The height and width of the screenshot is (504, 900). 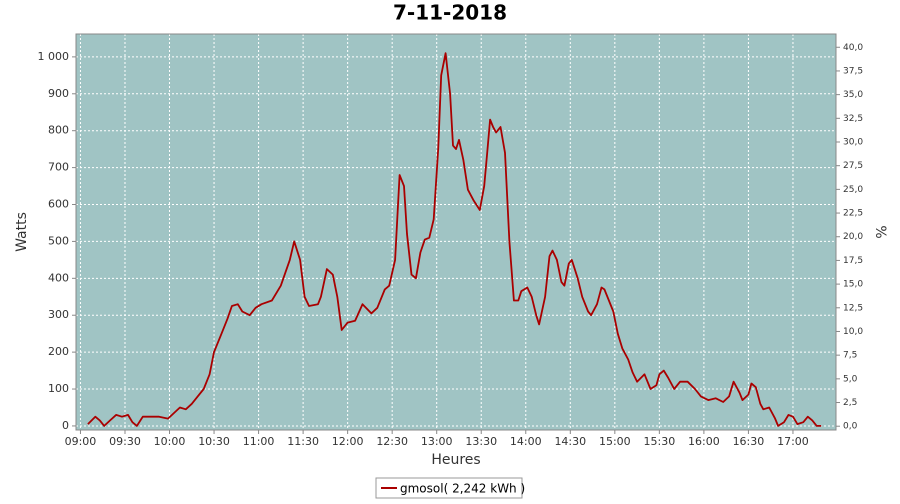 I want to click on y2-tick-label: 22,5, so click(x=853, y=214).